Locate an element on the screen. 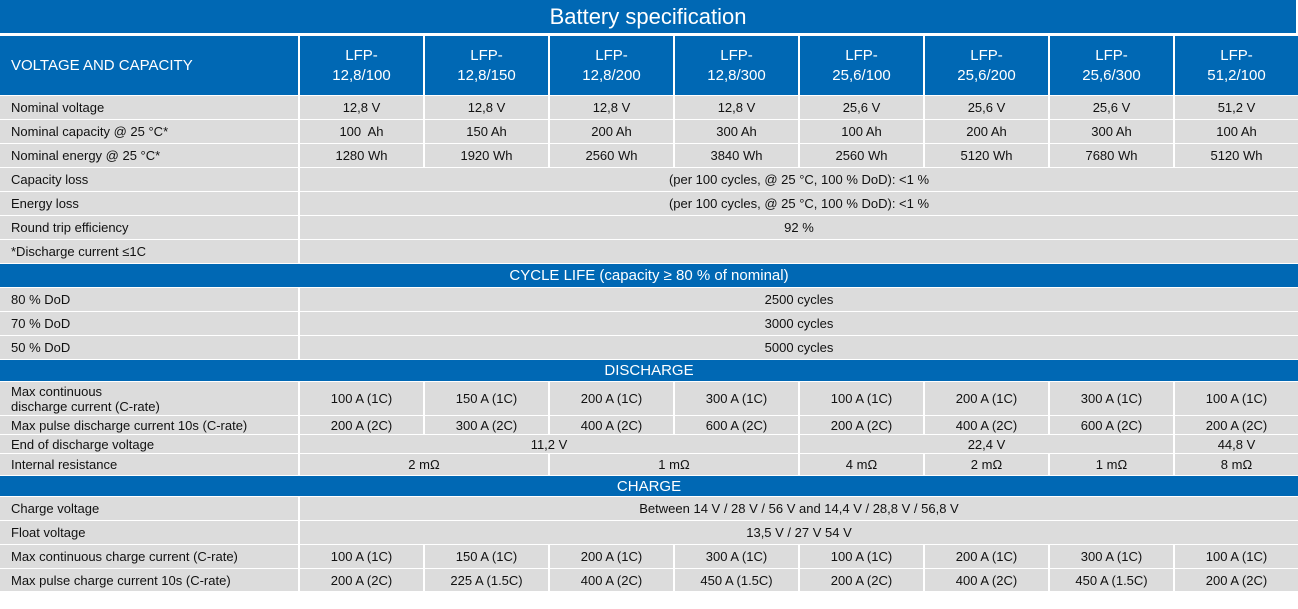  section-title: CHARGE is located at coordinates (649, 486).